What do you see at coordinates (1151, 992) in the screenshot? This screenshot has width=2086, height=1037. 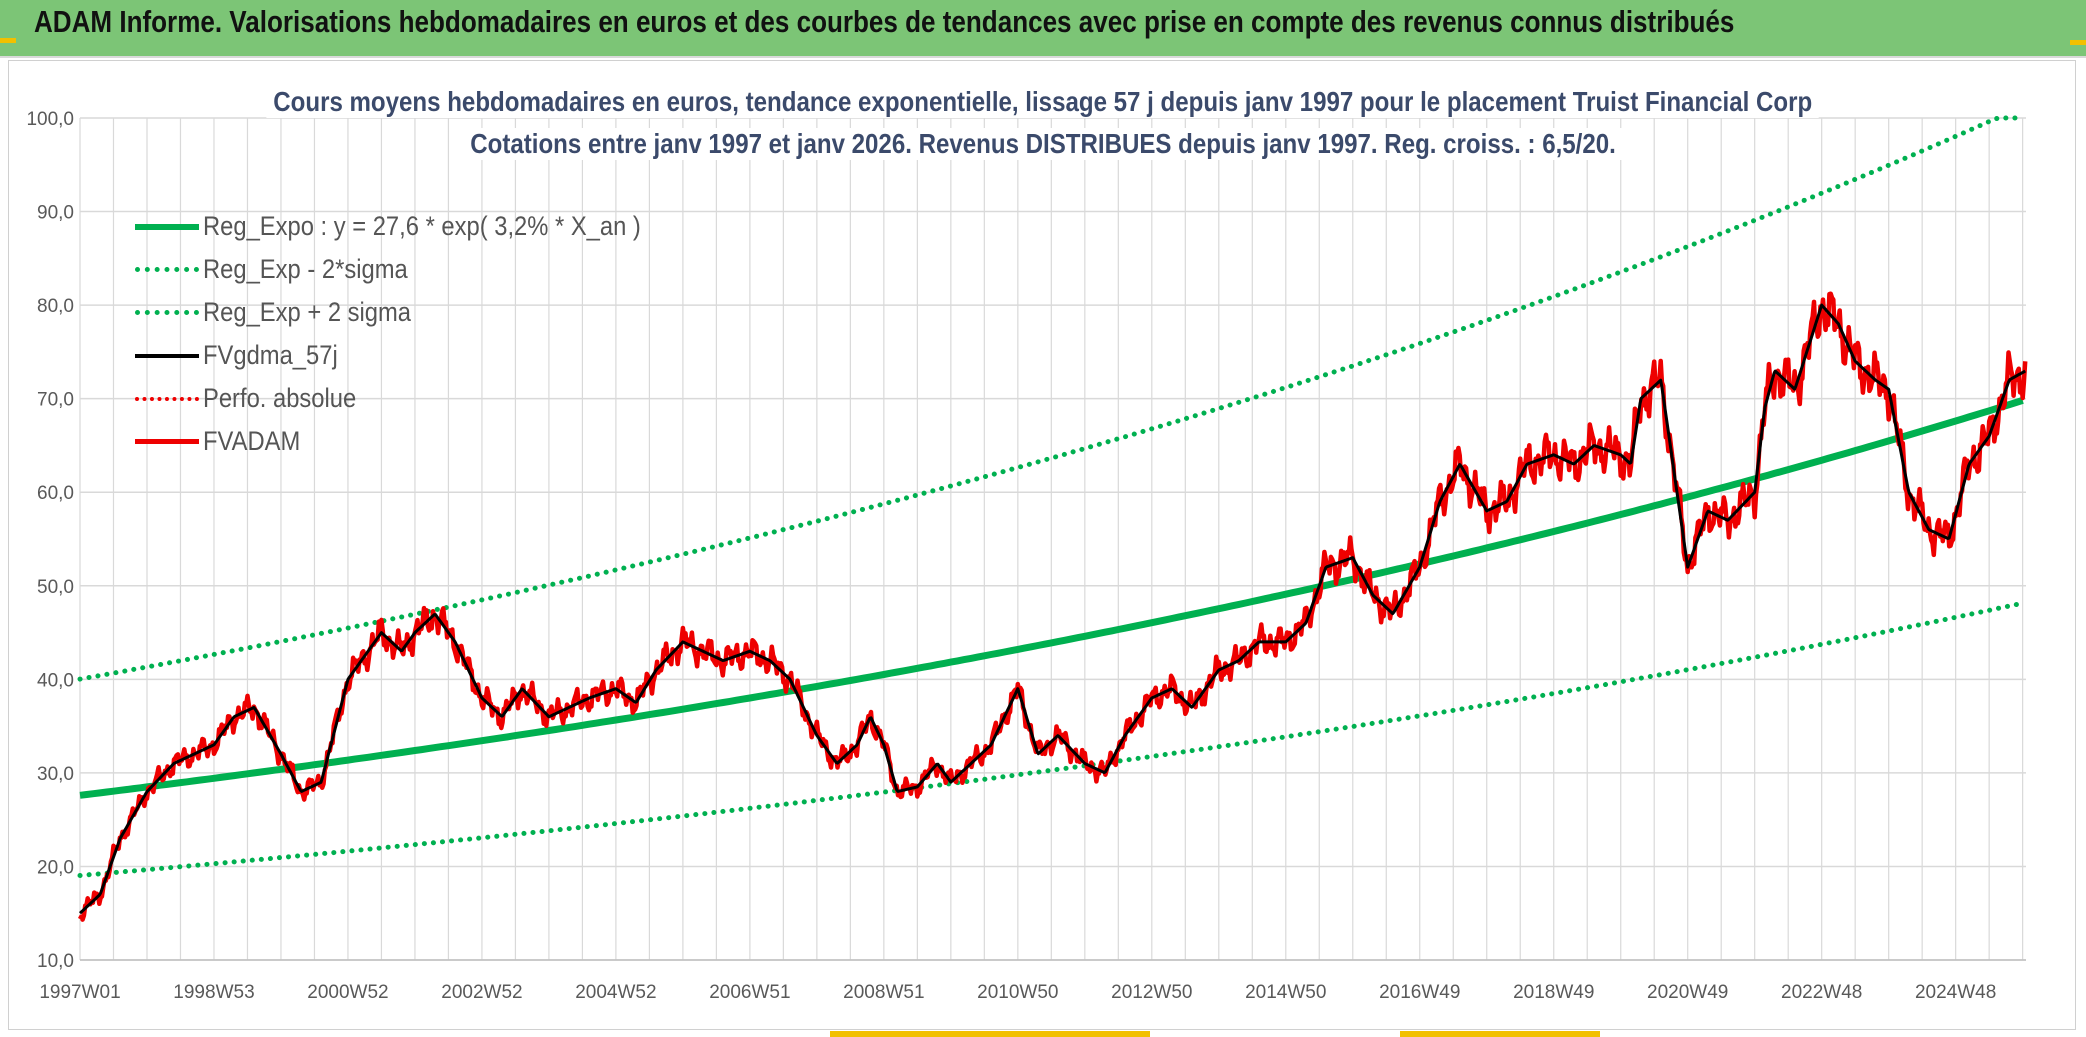 I see `x-tick-label: 2012W50` at bounding box center [1151, 992].